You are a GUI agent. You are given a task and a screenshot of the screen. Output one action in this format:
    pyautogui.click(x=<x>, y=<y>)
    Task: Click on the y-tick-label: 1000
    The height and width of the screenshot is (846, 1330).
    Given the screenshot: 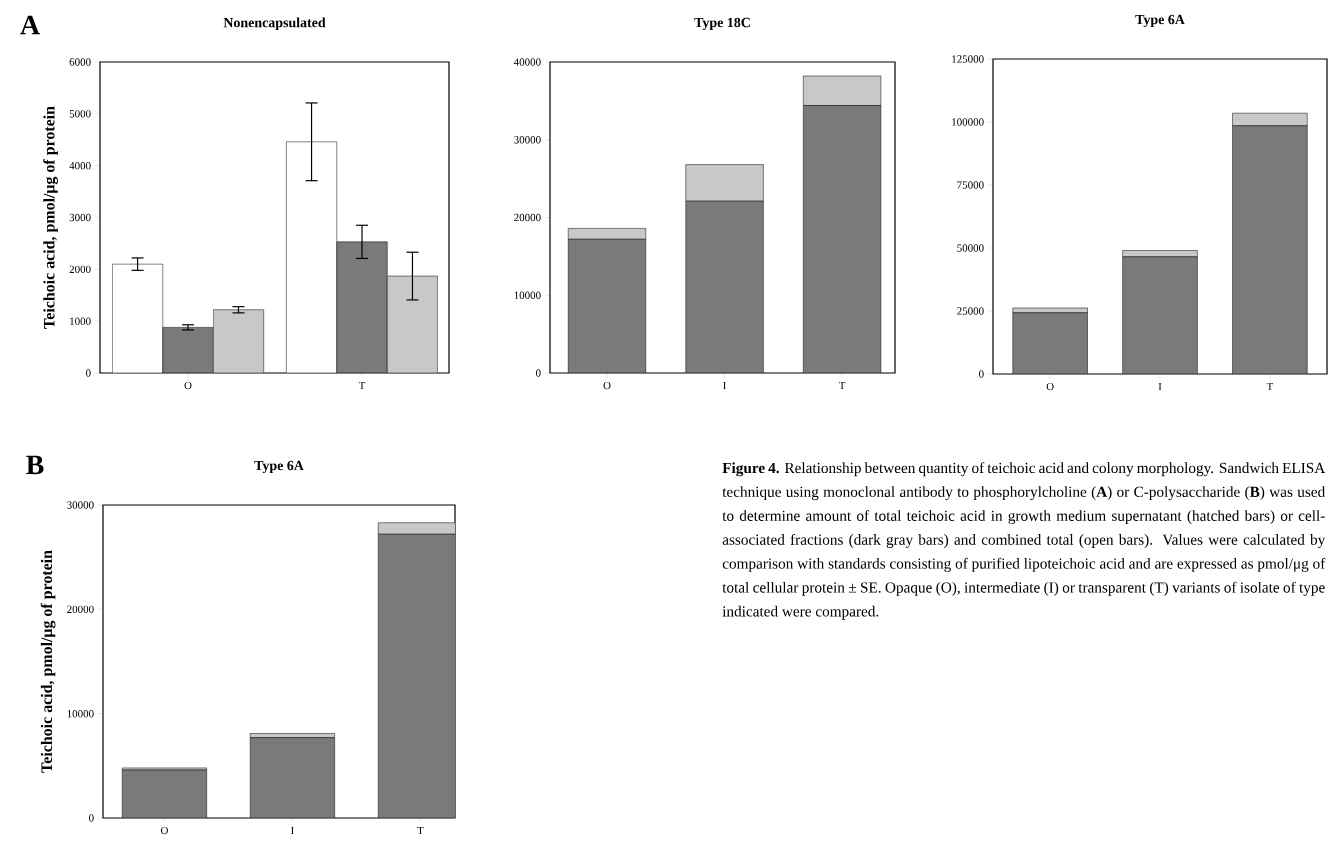 What is the action you would take?
    pyautogui.click(x=80, y=321)
    